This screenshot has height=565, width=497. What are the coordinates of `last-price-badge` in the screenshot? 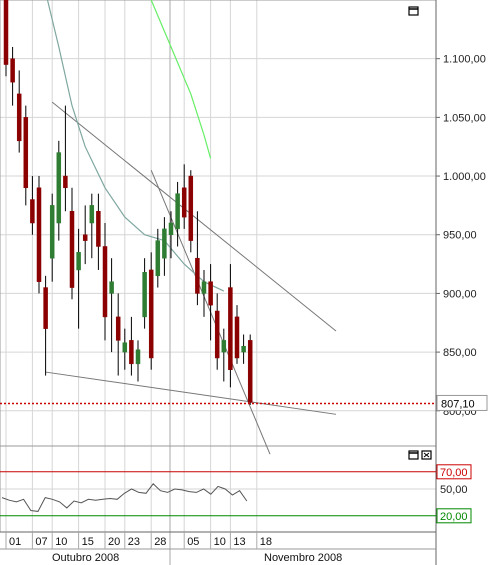 It's located at (462, 402).